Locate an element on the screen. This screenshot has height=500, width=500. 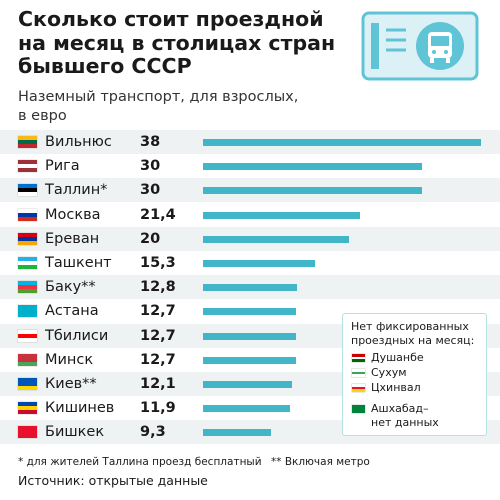
footnote-tallinn: * для жителей Таллина проезд бесплатный is located at coordinates (140, 462).